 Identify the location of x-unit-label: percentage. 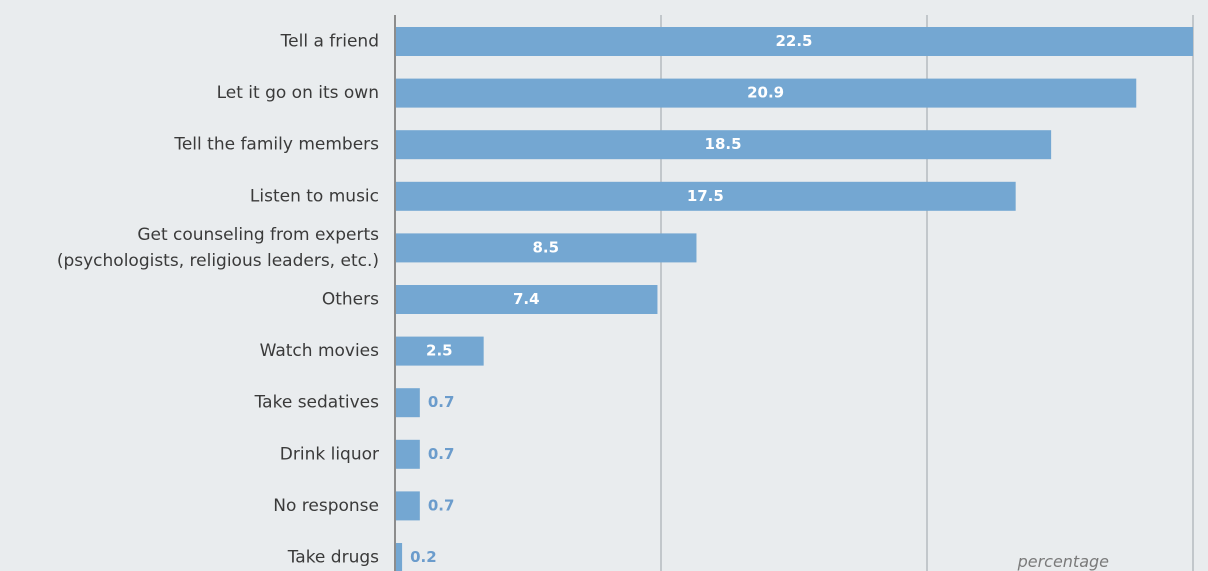
(1063, 561).